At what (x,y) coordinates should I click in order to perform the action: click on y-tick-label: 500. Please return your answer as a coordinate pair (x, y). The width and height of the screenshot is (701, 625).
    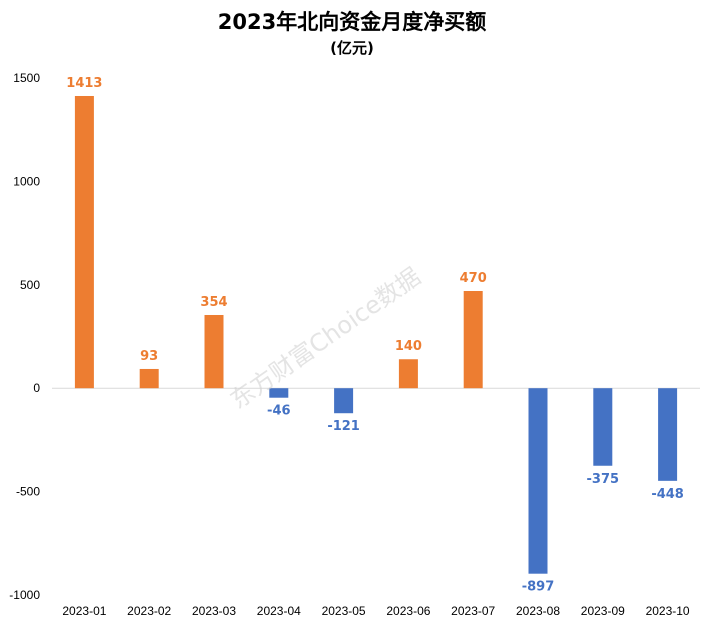
    Looking at the image, I should click on (30, 285).